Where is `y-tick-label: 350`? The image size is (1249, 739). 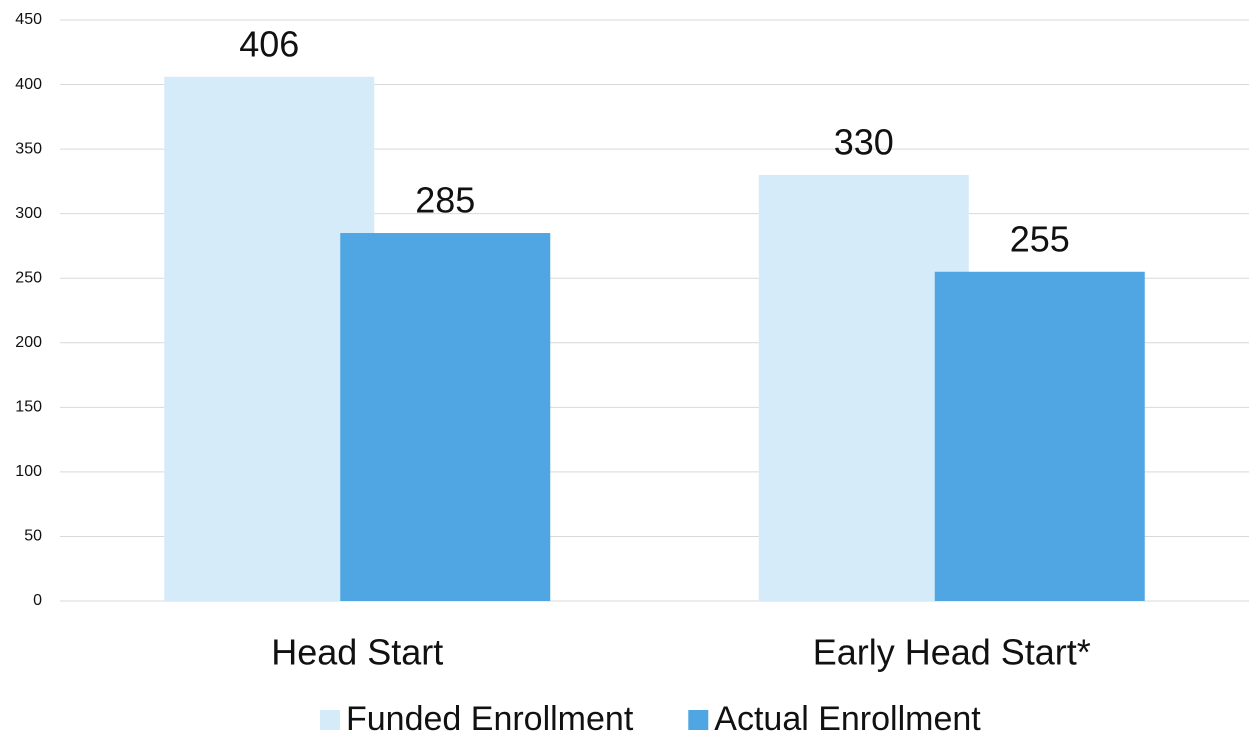
y-tick-label: 350 is located at coordinates (28, 148).